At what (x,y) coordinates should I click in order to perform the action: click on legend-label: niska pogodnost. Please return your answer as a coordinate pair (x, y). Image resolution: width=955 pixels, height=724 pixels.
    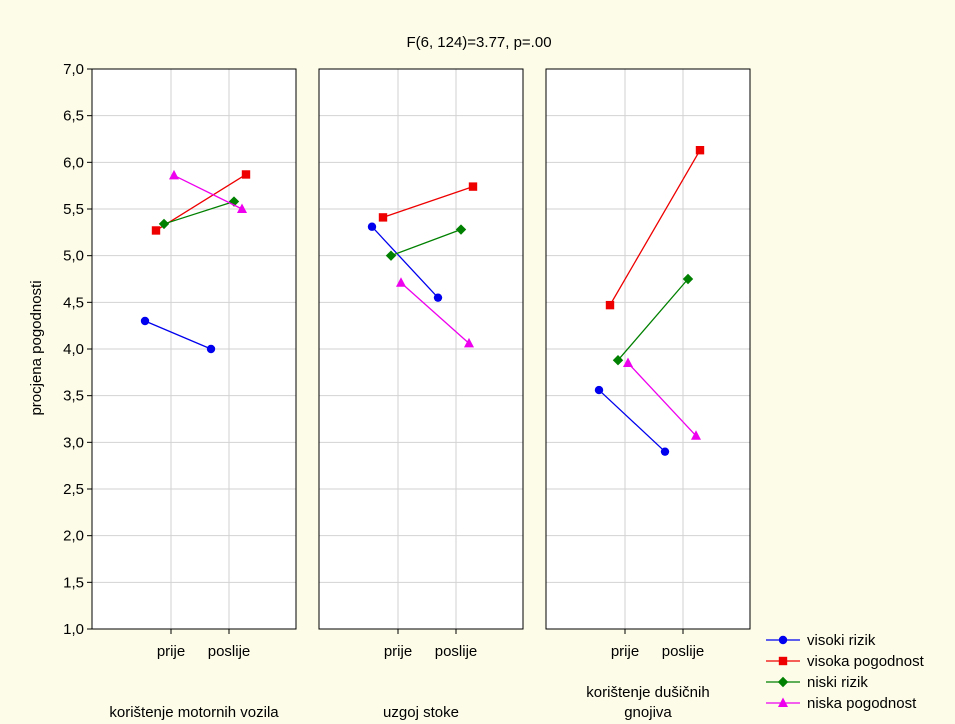
    Looking at the image, I should click on (862, 703).